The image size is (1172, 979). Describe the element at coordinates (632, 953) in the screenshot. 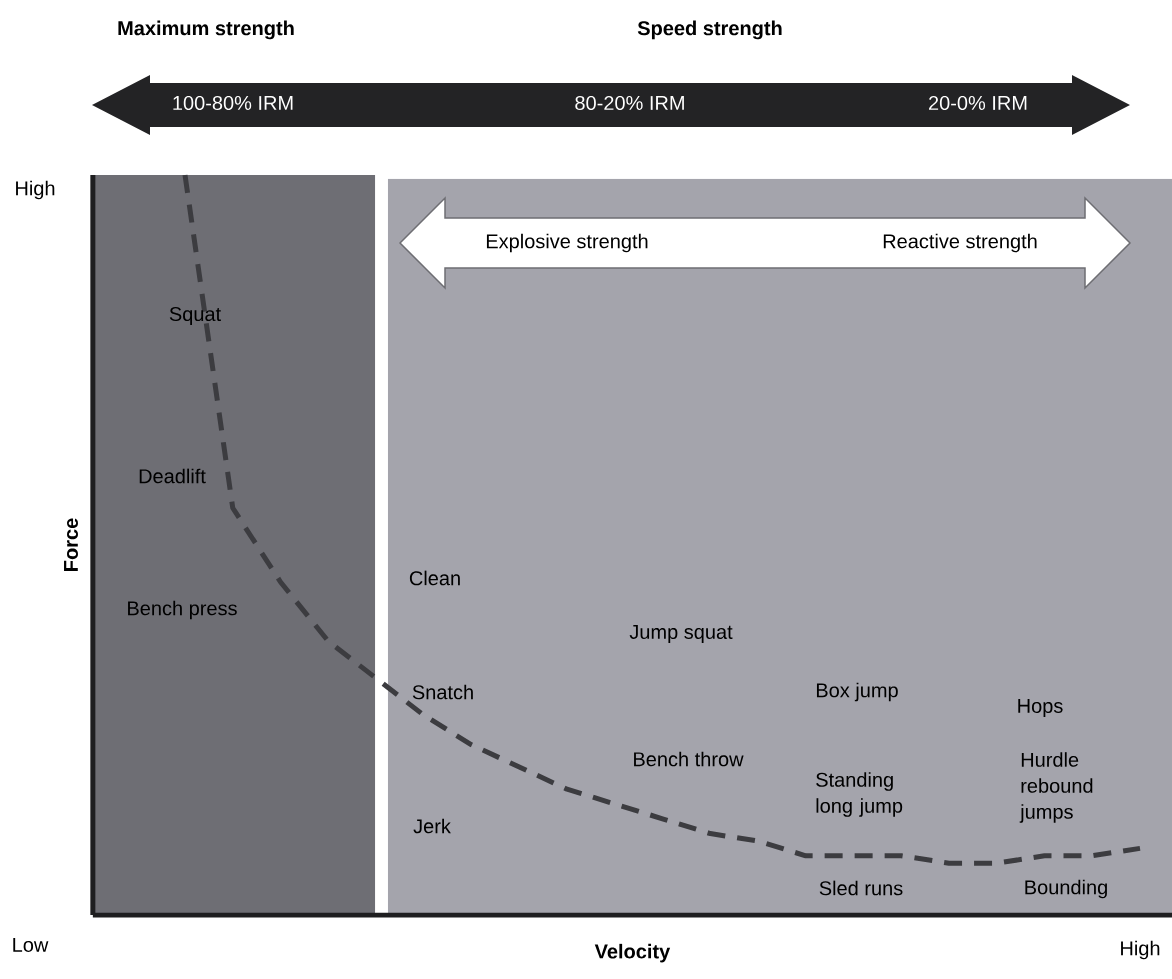

I see `x-axis-title: Velocity` at that location.